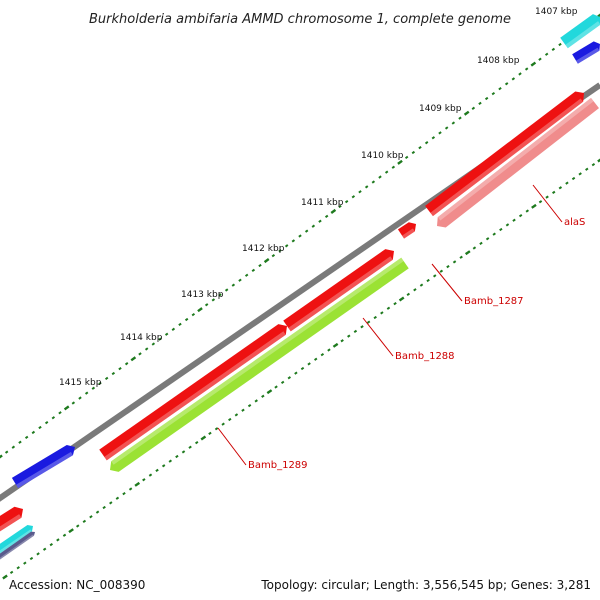  I want to click on kbp-label: 1415 kbp, so click(80, 383).